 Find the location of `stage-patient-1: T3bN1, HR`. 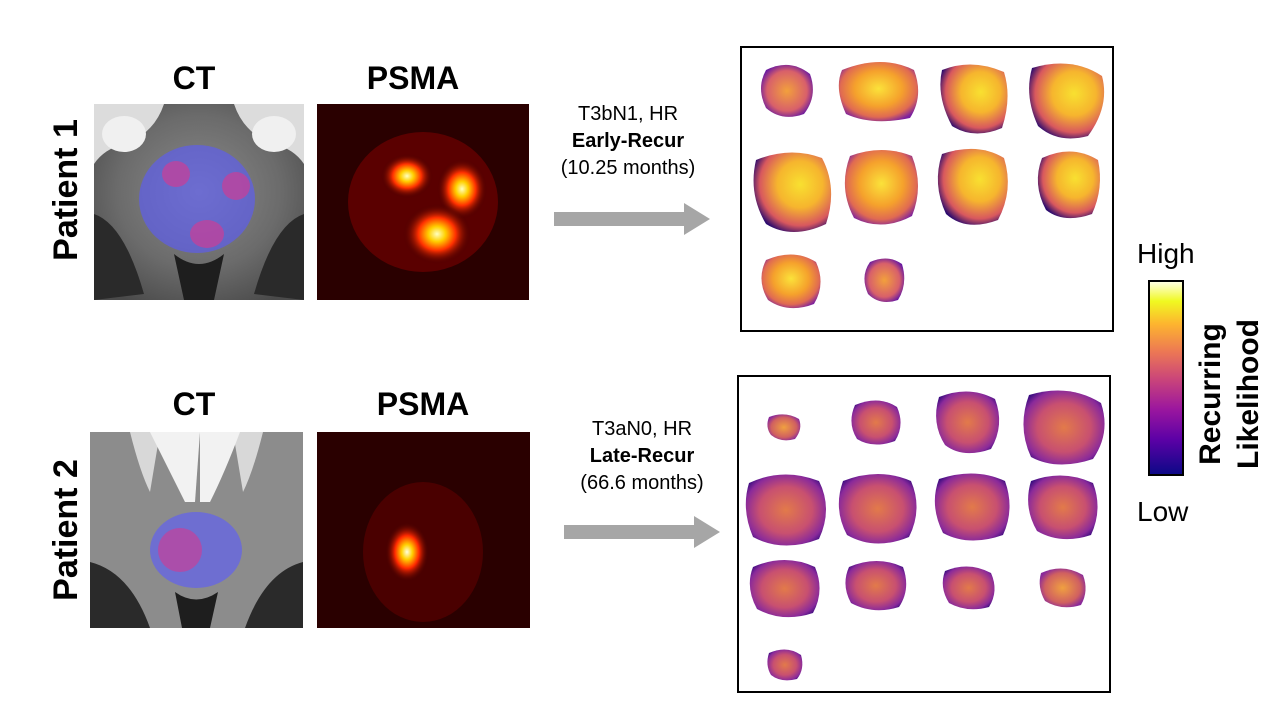

stage-patient-1: T3bN1, HR is located at coordinates (628, 114).